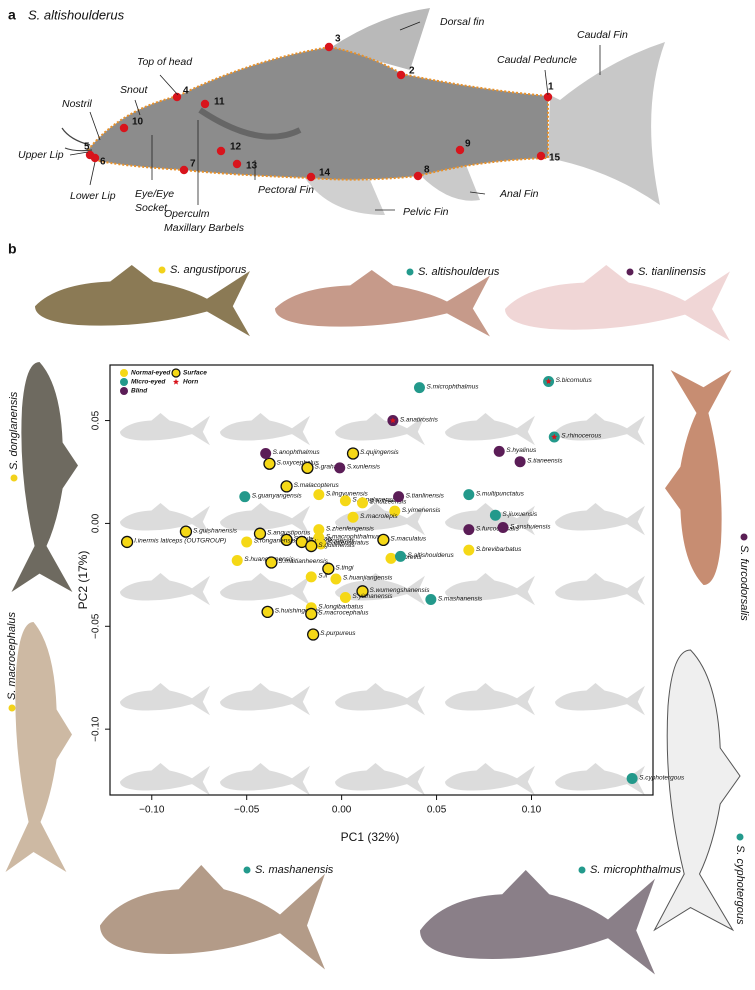 The width and height of the screenshot is (755, 990). Describe the element at coordinates (425, 495) in the screenshot. I see `point-label: S.tianlinensis` at that location.